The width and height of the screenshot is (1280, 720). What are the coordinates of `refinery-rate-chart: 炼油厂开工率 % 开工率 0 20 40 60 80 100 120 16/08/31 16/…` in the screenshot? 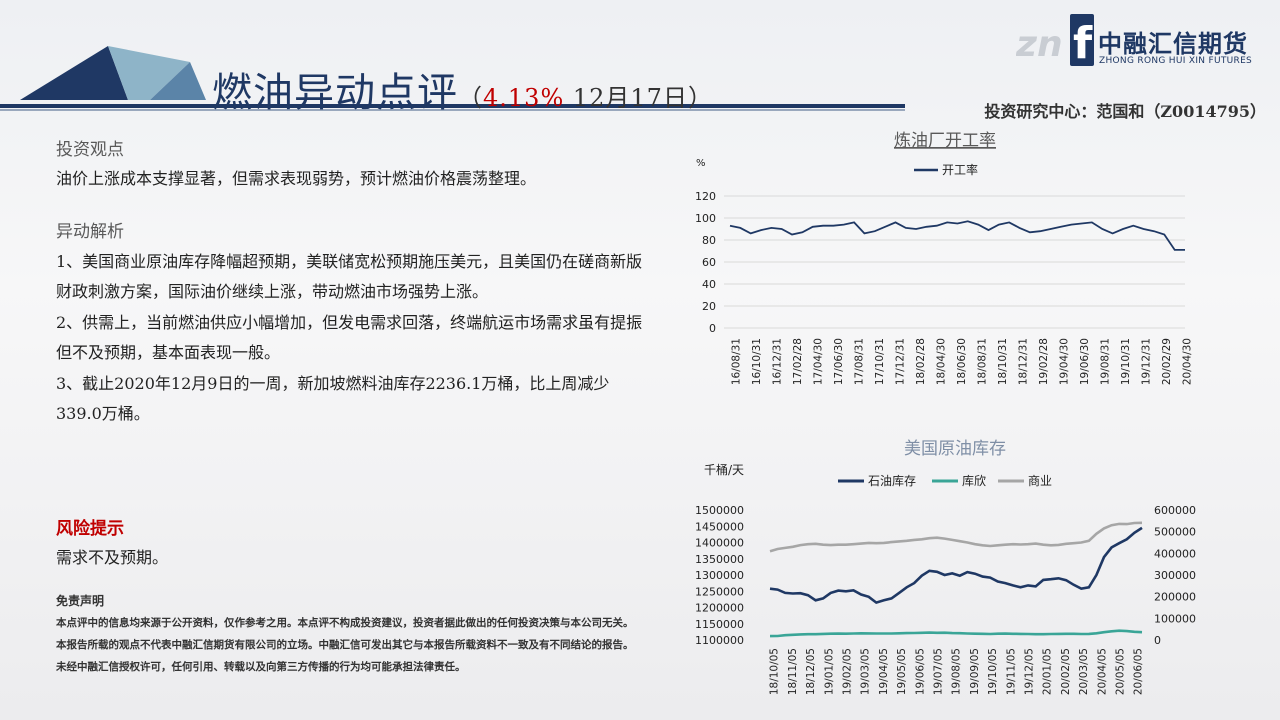 It's located at (944, 258).